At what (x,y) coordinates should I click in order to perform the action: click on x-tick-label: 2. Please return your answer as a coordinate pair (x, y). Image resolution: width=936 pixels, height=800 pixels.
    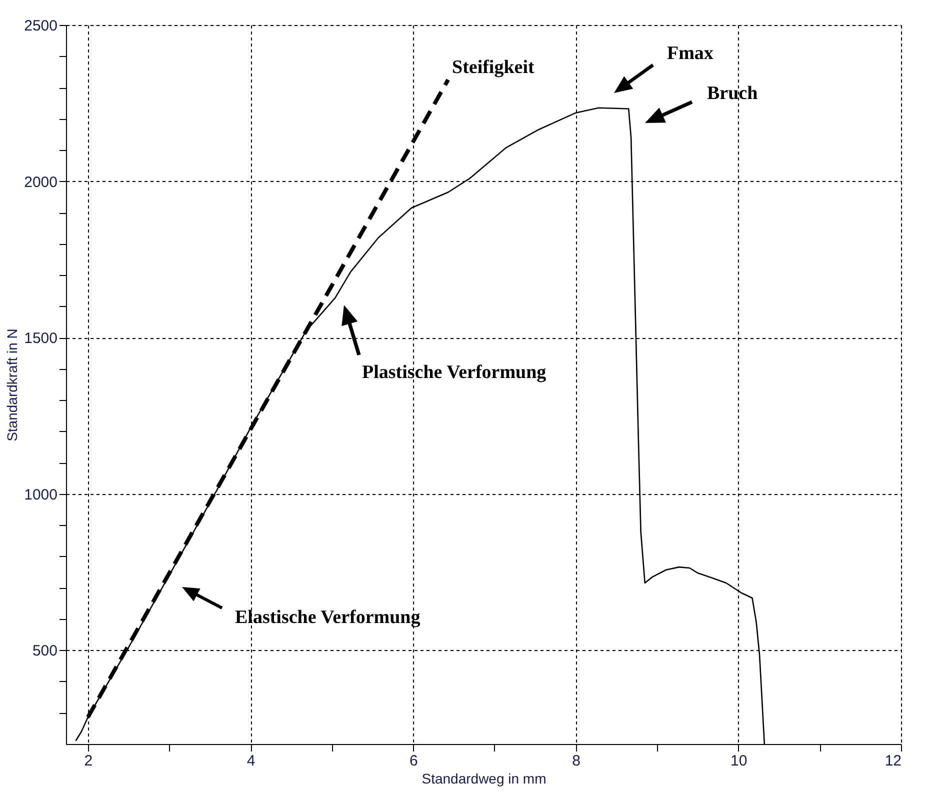
    Looking at the image, I should click on (88, 761).